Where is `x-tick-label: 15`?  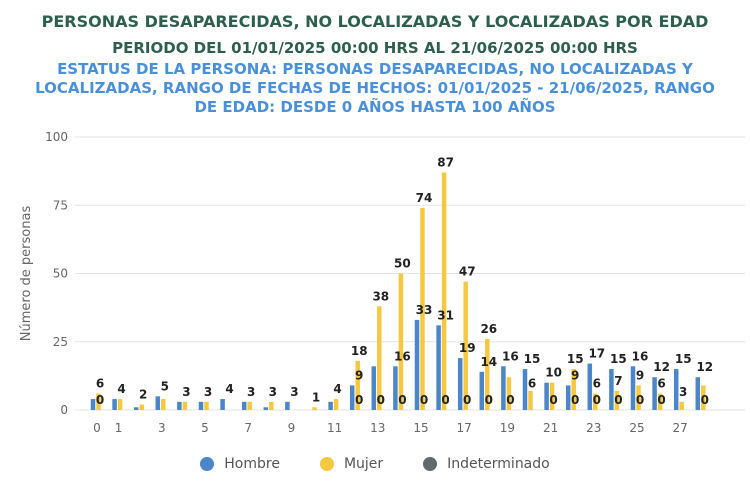
x-tick-label: 15 is located at coordinates (420, 428).